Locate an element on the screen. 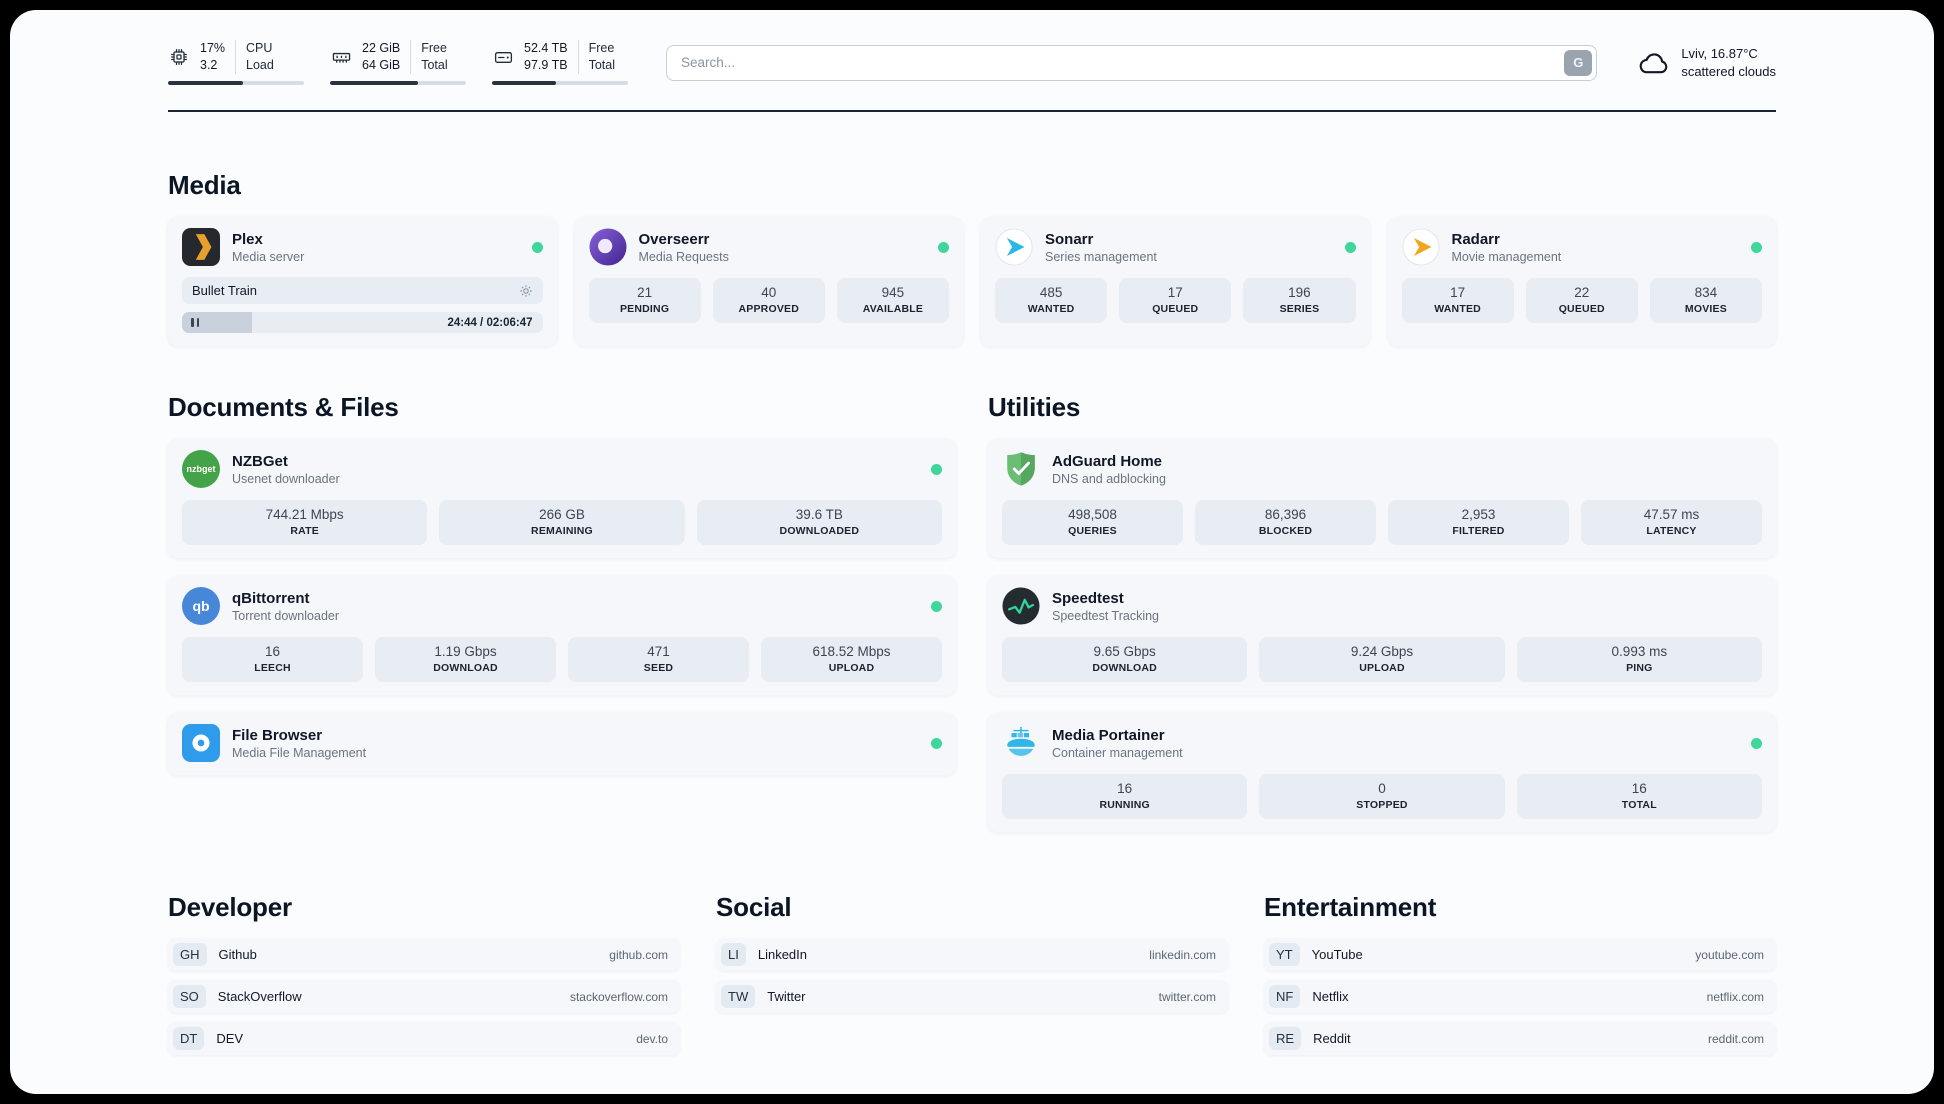  bookmark-github: GH Github github.com is located at coordinates (424, 954).